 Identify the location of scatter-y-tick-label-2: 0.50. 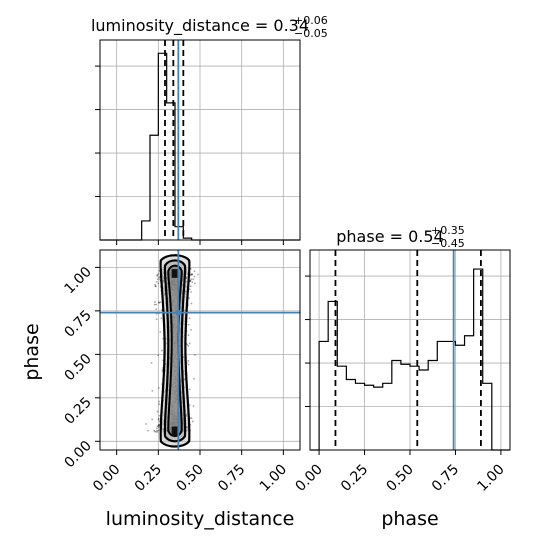
(77, 367).